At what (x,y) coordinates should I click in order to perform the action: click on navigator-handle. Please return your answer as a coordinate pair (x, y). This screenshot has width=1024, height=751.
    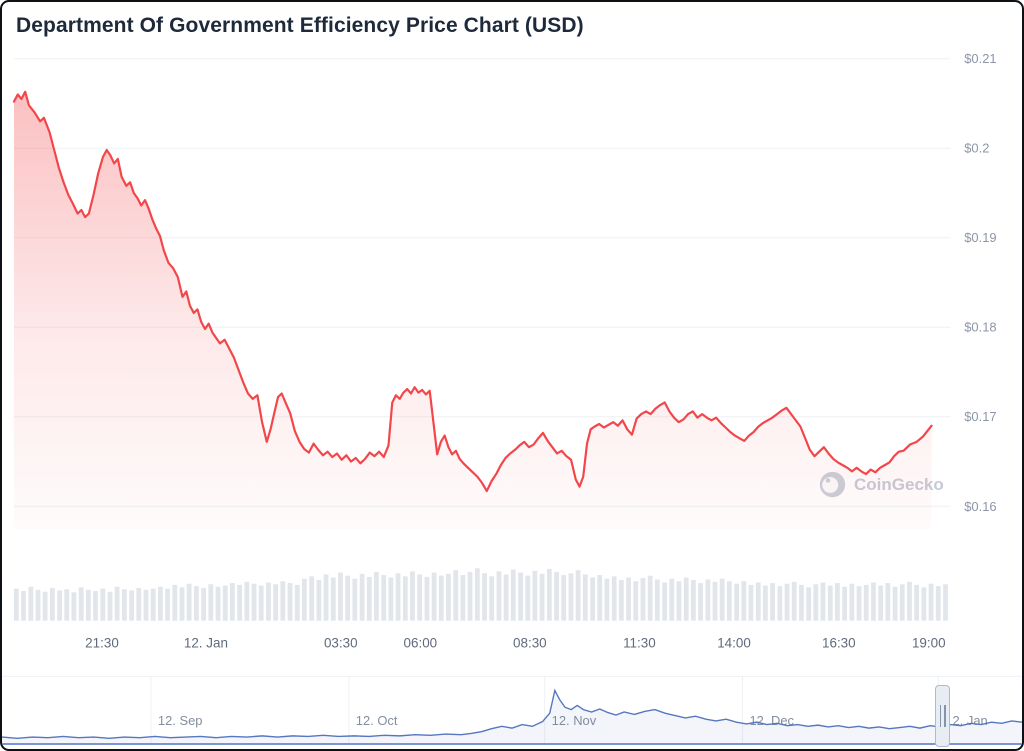
    Looking at the image, I should click on (942, 716).